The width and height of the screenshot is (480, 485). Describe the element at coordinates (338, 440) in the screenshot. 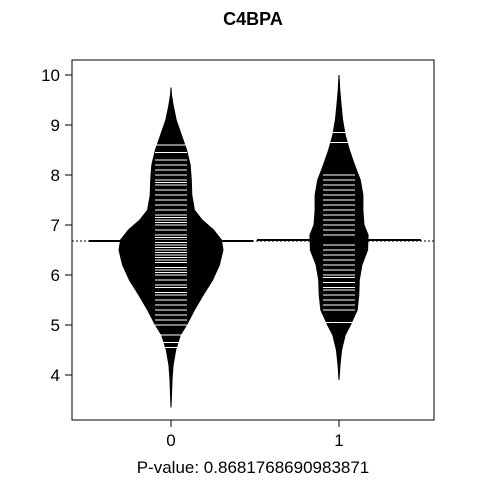

I see `x-tick-label: 1` at that location.